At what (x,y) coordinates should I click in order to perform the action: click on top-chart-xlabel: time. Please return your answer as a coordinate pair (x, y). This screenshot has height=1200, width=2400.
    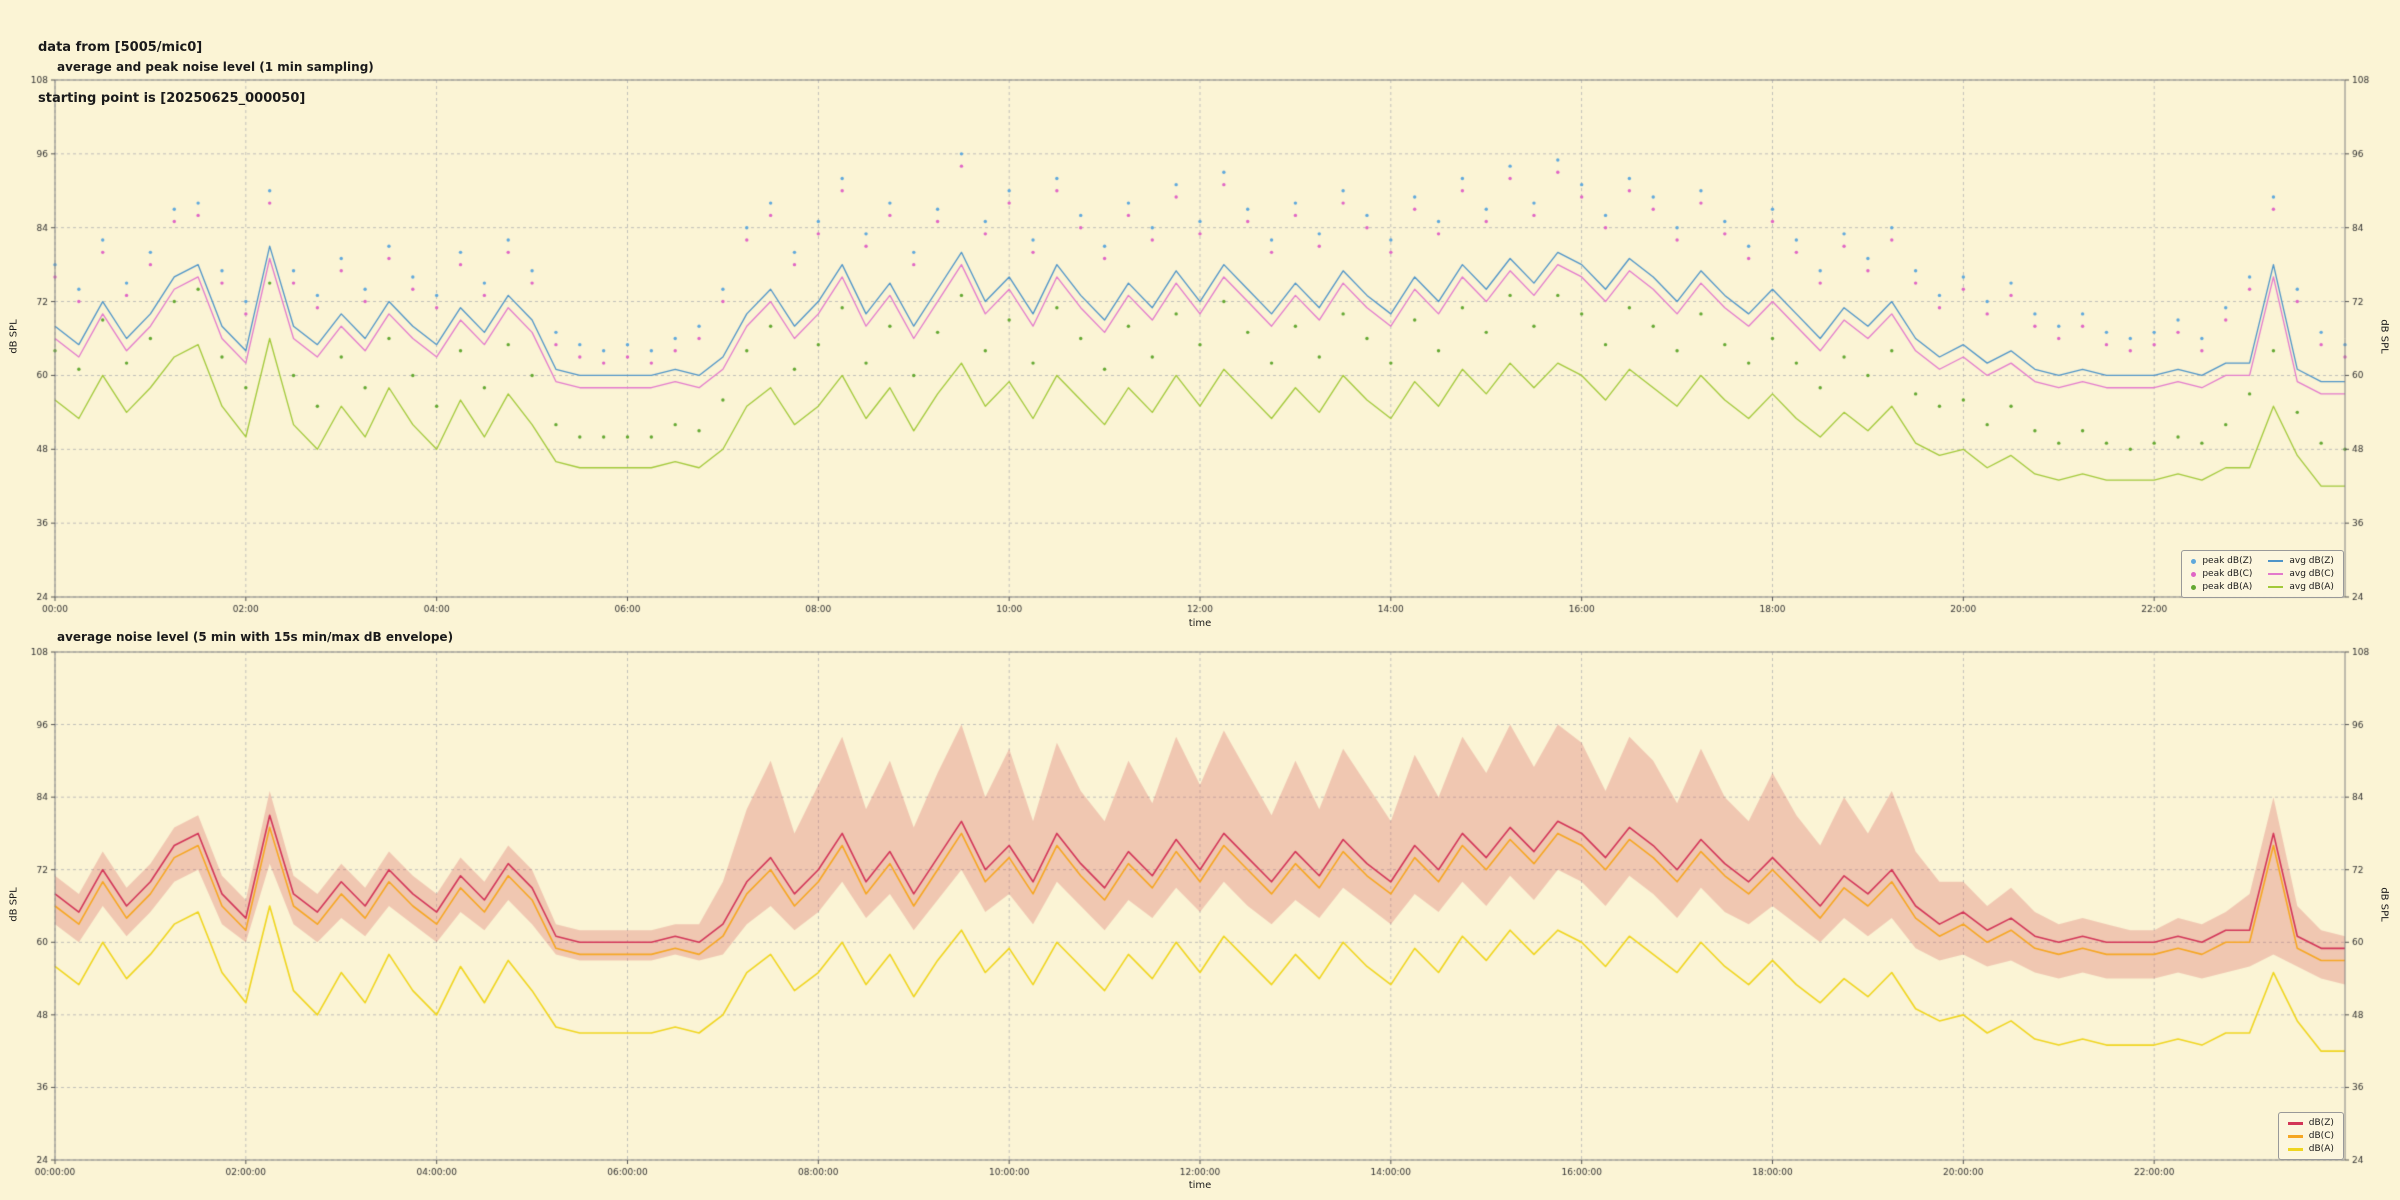
    Looking at the image, I should click on (1200, 623).